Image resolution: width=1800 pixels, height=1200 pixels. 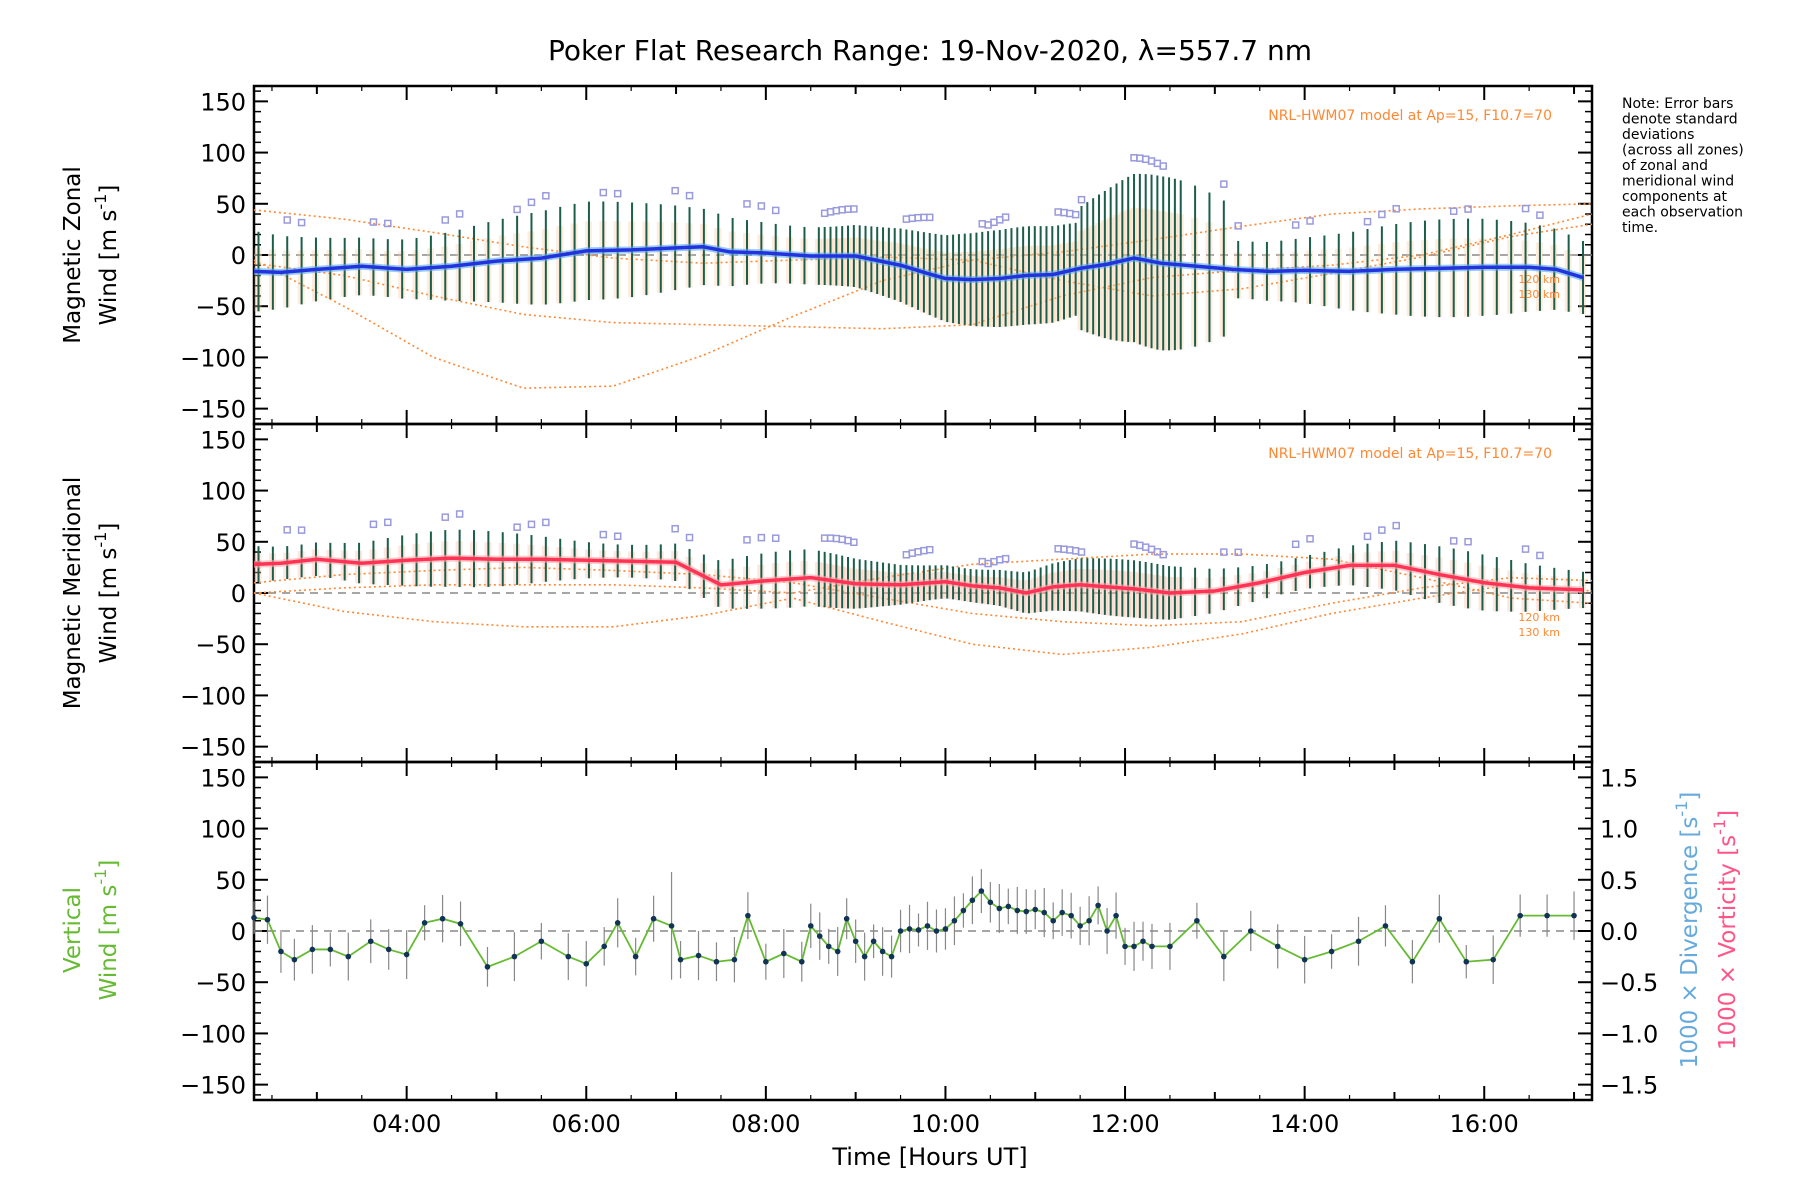 I want to click on note-line: of zonal and, so click(x=1665, y=166).